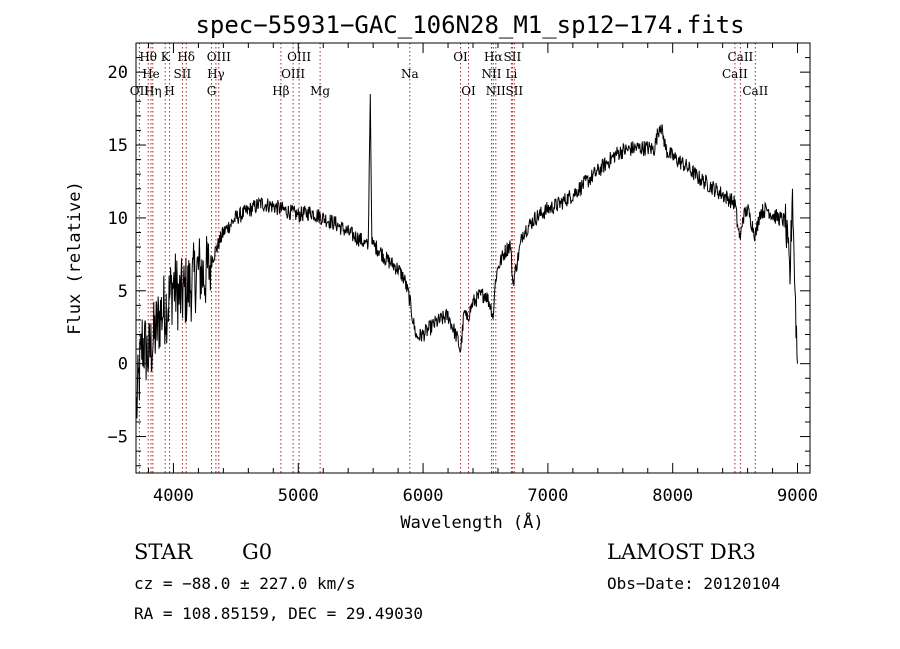 This screenshot has height=649, width=900. What do you see at coordinates (216, 74) in the screenshot?
I see `spectral-line-label: Hγ` at bounding box center [216, 74].